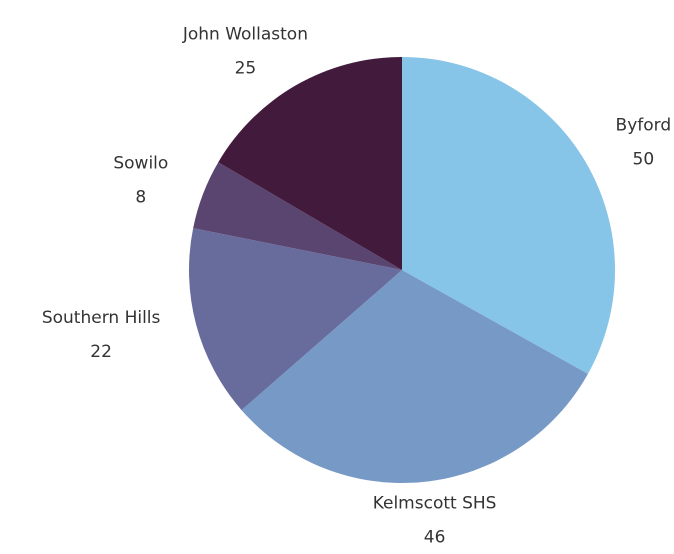 This screenshot has width=674, height=554. What do you see at coordinates (644, 159) in the screenshot?
I see `slice-value: 50` at bounding box center [644, 159].